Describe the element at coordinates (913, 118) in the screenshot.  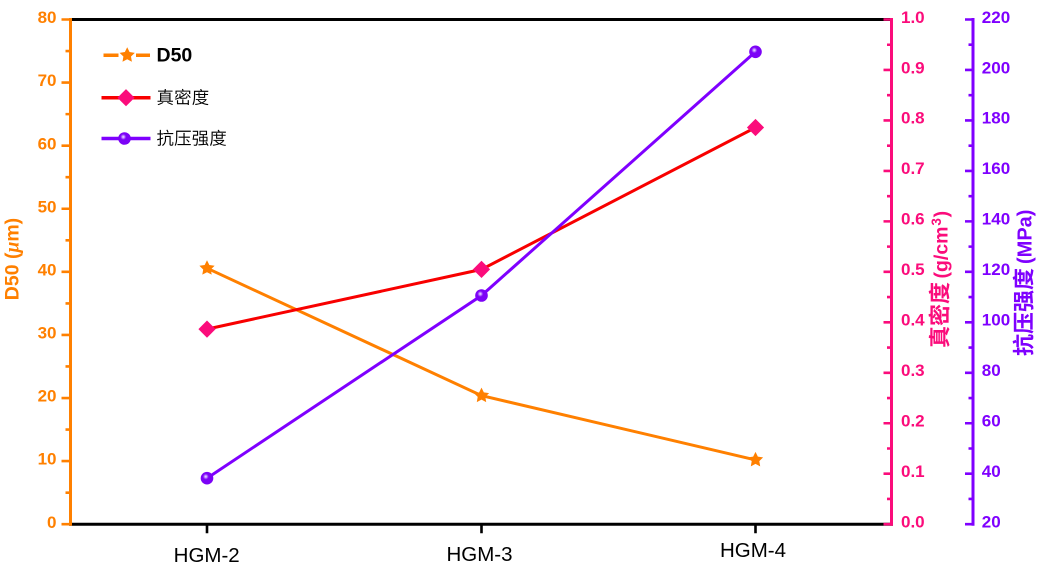
I see `svg-text: 0.8` at that location.